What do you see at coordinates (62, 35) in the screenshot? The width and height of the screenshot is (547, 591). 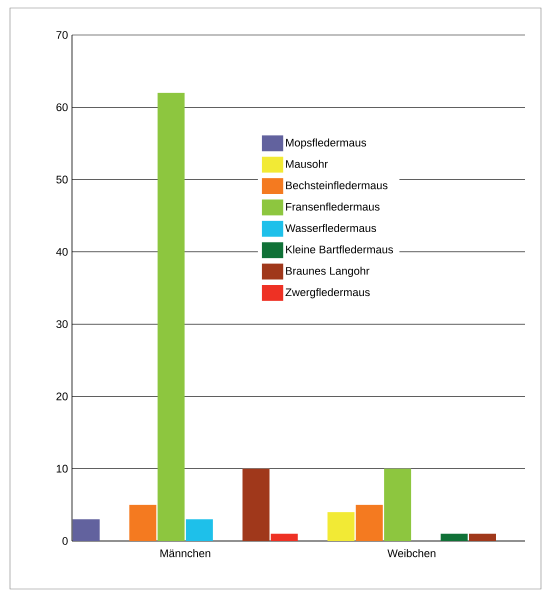 I see `y-tick-label: 70` at bounding box center [62, 35].